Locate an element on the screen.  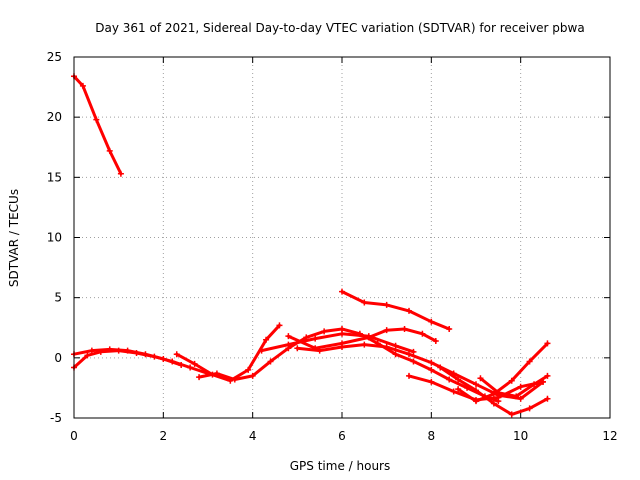
y-tick-label: 20 is located at coordinates (54, 117).